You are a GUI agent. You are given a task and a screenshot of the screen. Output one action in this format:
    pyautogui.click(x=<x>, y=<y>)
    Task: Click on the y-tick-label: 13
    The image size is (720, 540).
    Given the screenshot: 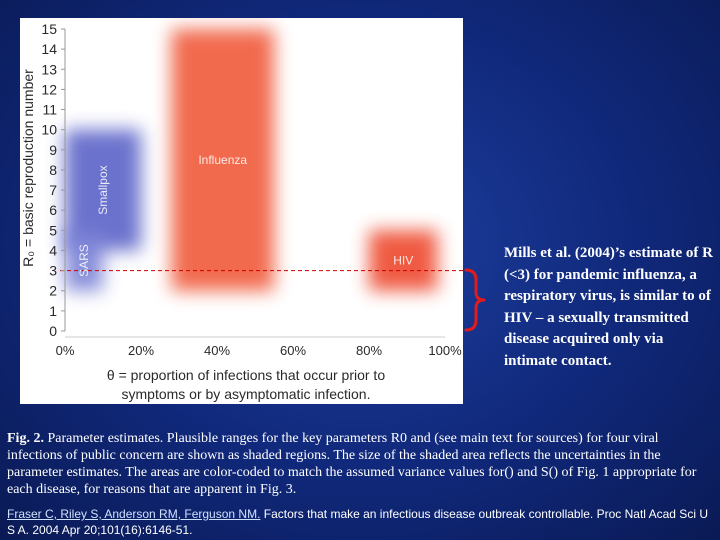 What is the action you would take?
    pyautogui.click(x=49, y=69)
    